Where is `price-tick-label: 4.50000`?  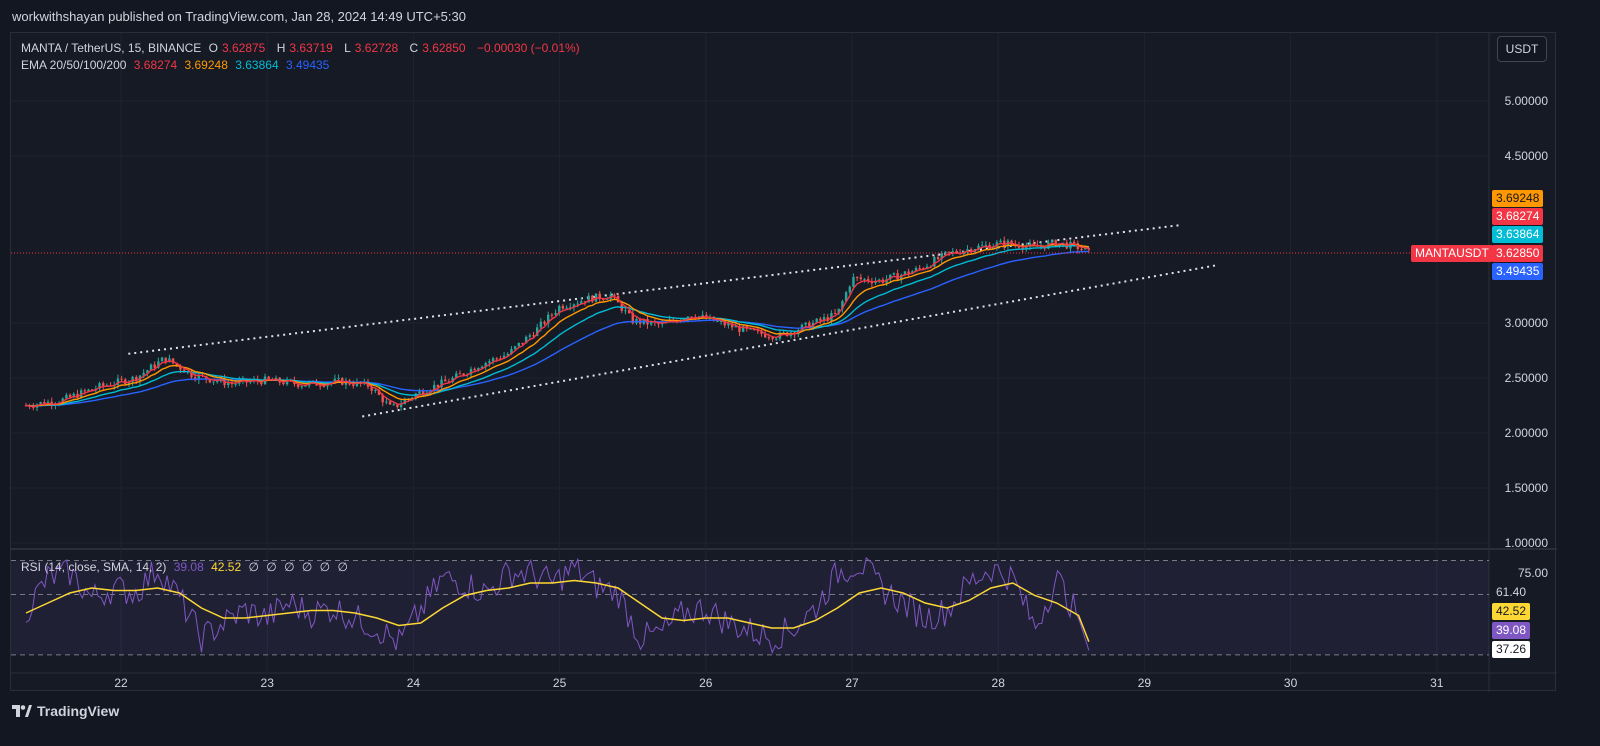
price-tick-label: 4.50000 is located at coordinates (1527, 156).